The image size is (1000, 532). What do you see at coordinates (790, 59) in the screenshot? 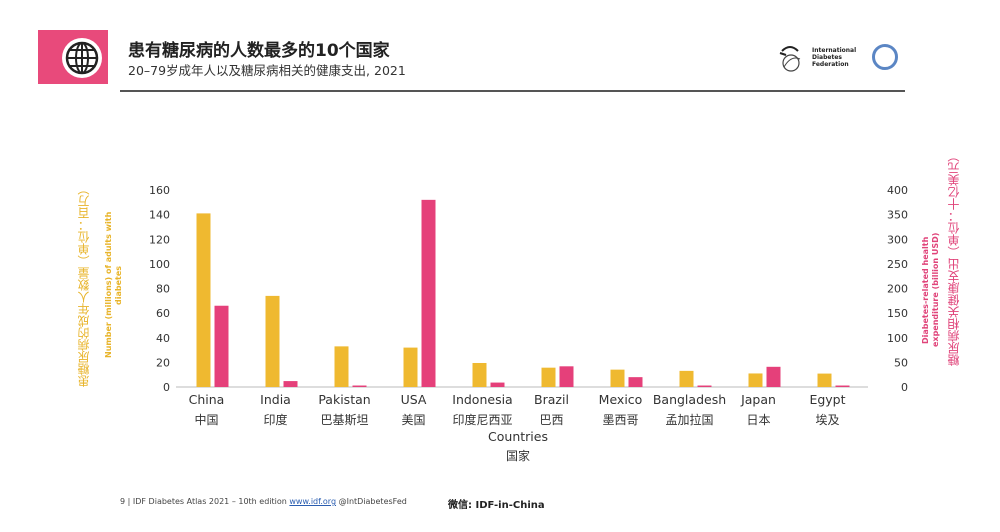
I see `idf-logo-icon` at bounding box center [790, 59].